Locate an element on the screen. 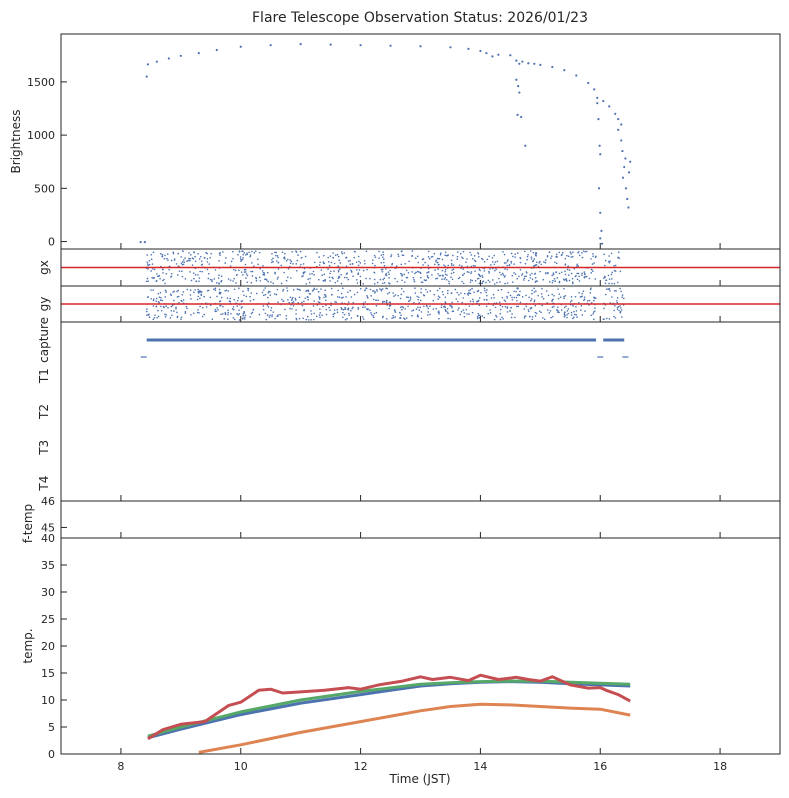  f-temp-y-tick-label-45: 45 is located at coordinates (48, 527).